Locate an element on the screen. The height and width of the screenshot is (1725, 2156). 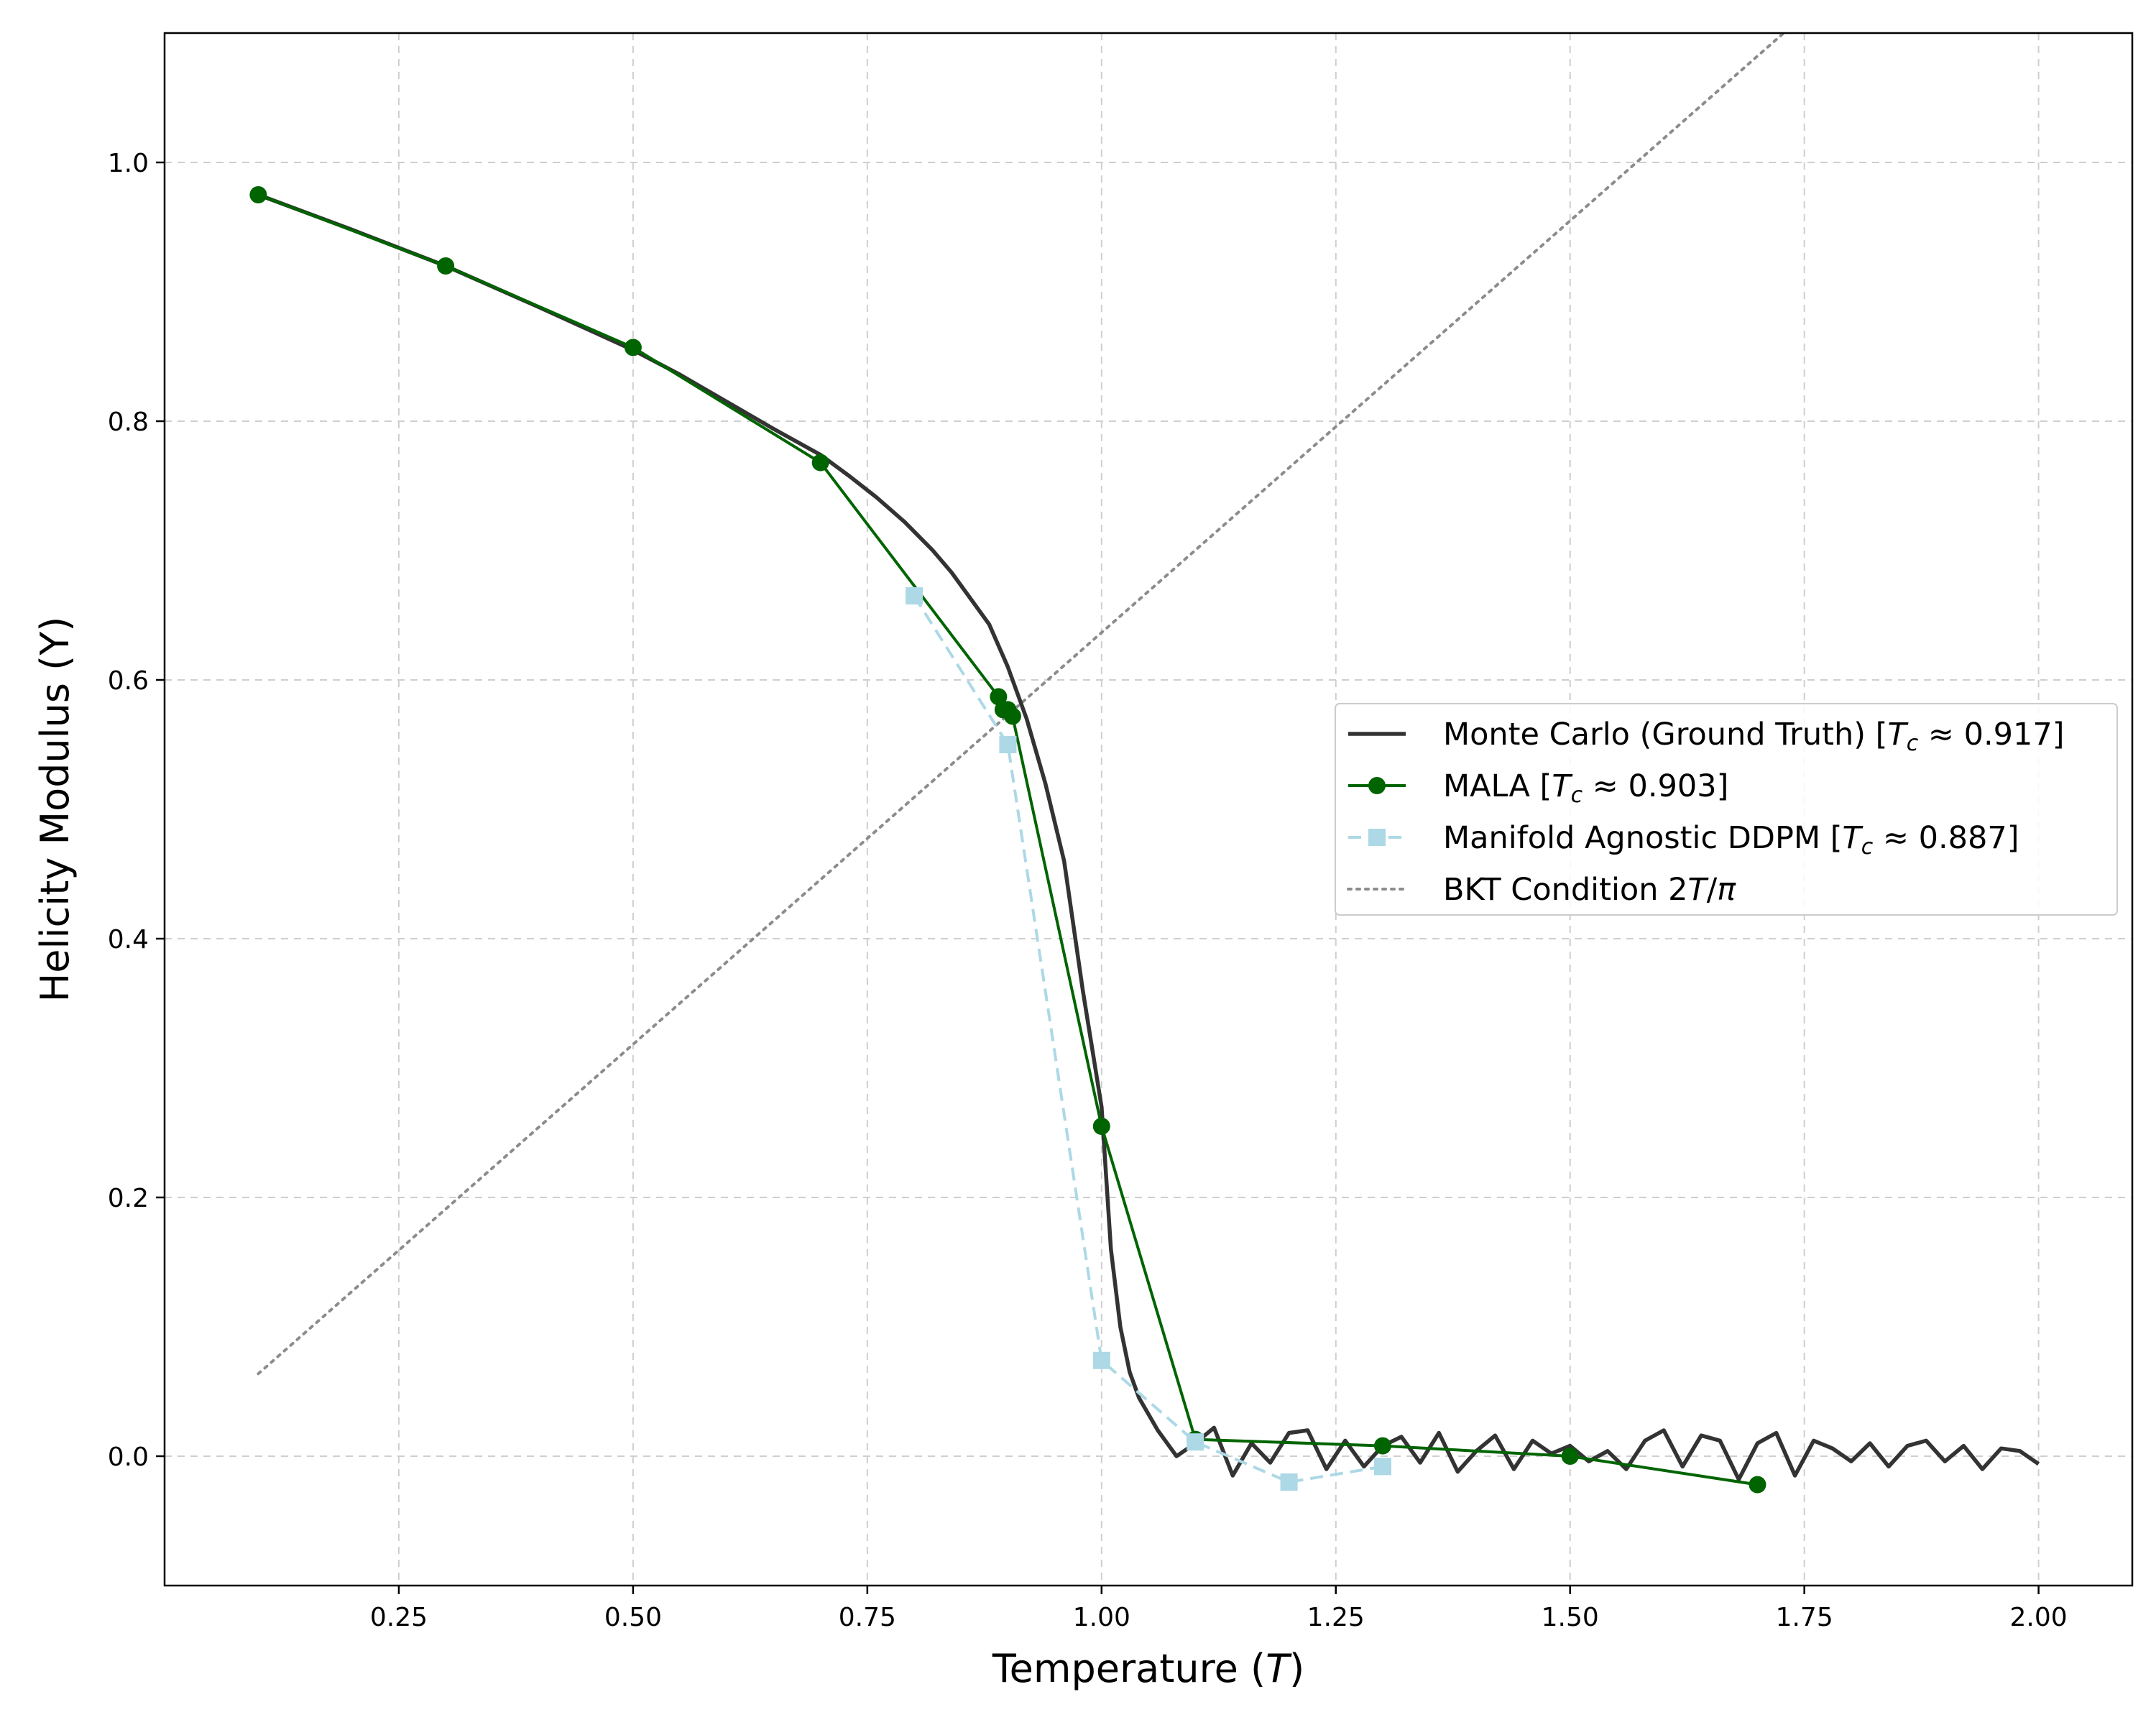
legend-box is located at coordinates (1726, 809).